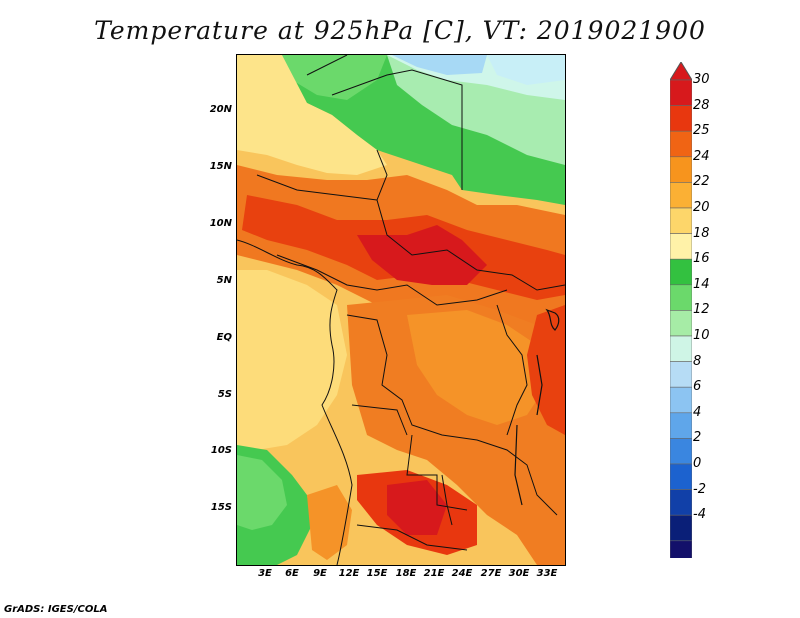 This screenshot has height=618, width=800. I want to click on colorbar-label: 16, so click(701, 259).